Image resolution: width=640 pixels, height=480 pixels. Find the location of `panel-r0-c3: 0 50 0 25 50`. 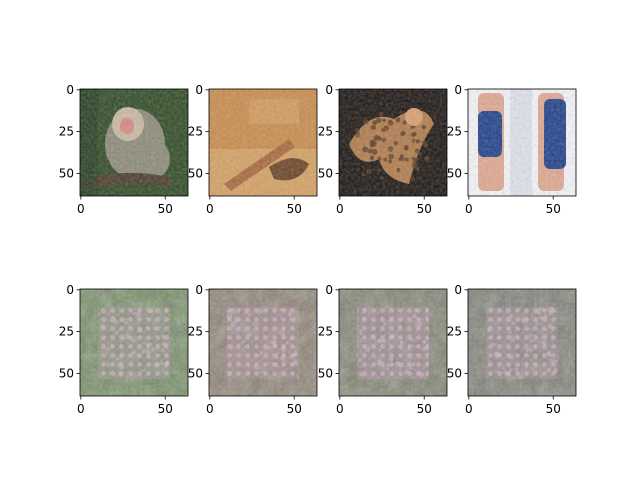

panel-r0-c3: 0 50 0 25 50 is located at coordinates (512, 149).